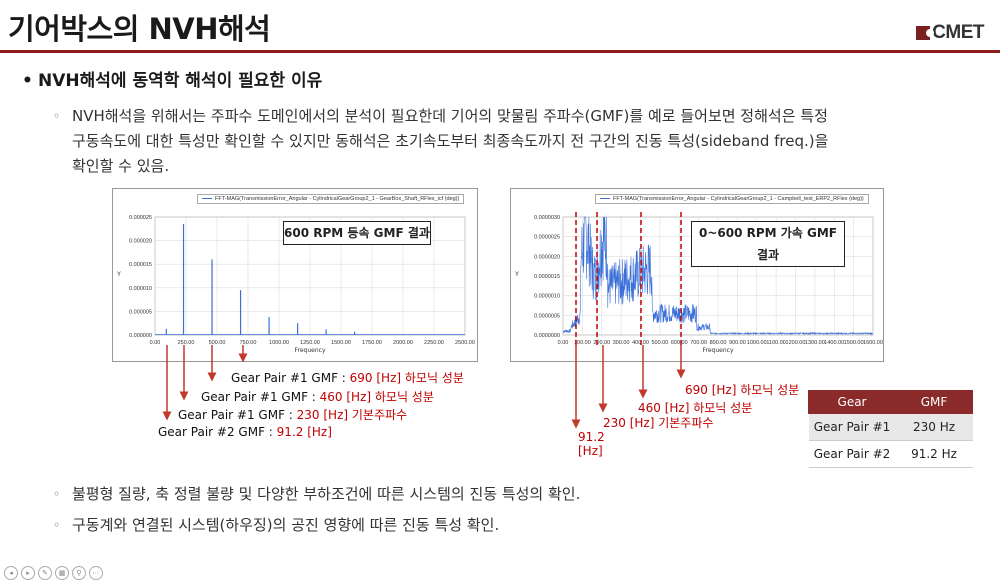 The height and width of the screenshot is (583, 1000). What do you see at coordinates (658, 423) in the screenshot?
I see `annotation-right-230hz: 230 [Hz] 기본주파수` at bounding box center [658, 423].